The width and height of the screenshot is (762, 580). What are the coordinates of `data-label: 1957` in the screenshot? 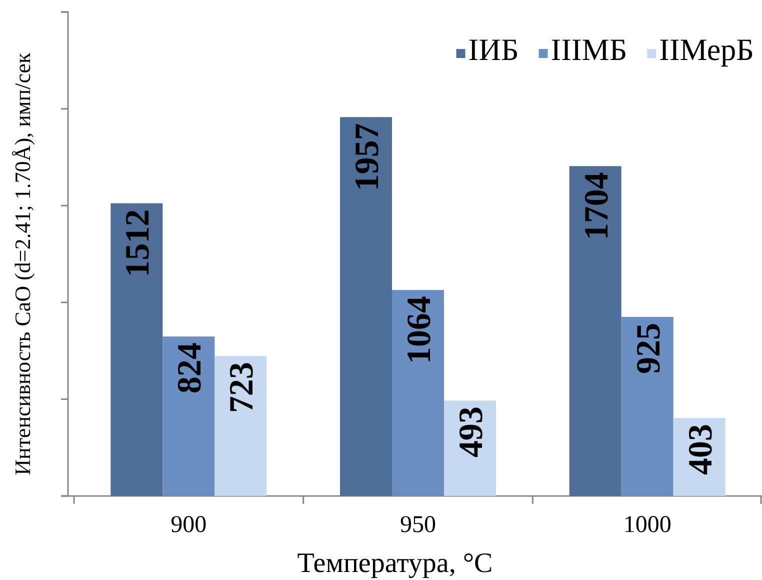 It's located at (367, 157).